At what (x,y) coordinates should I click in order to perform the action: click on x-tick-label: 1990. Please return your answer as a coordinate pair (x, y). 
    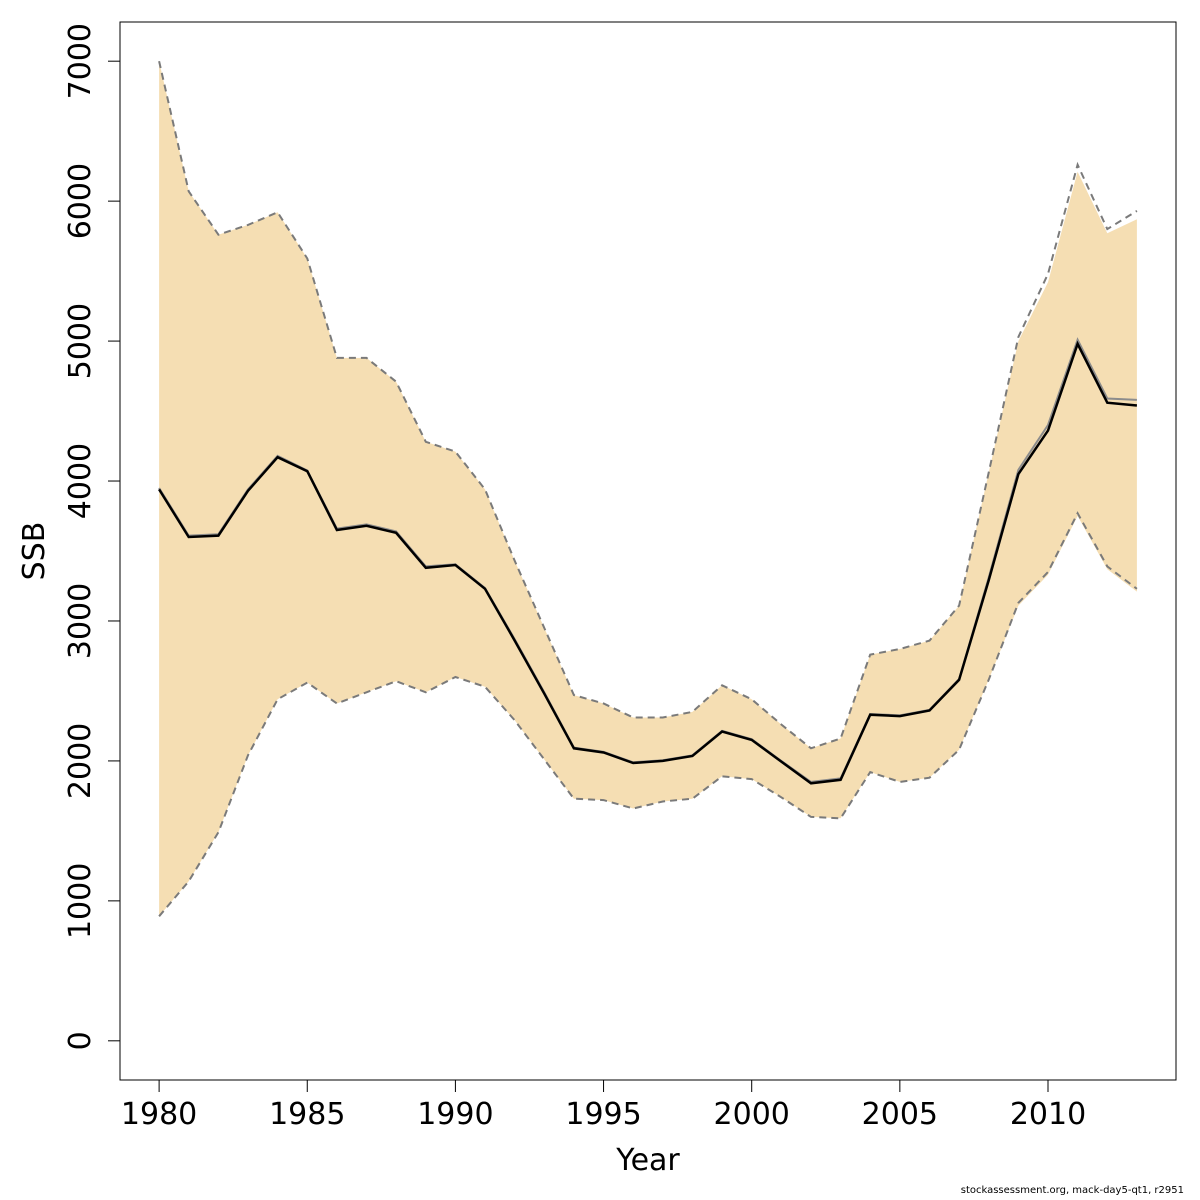
    Looking at the image, I should click on (455, 1114).